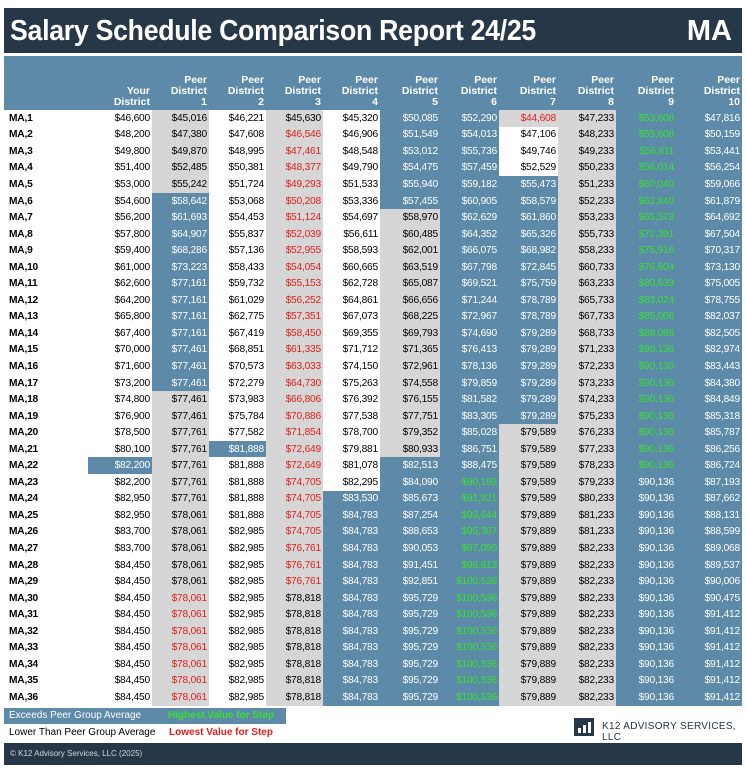 This screenshot has width=746, height=771. Describe the element at coordinates (528, 250) in the screenshot. I see `salary-cell: $68,982` at that location.